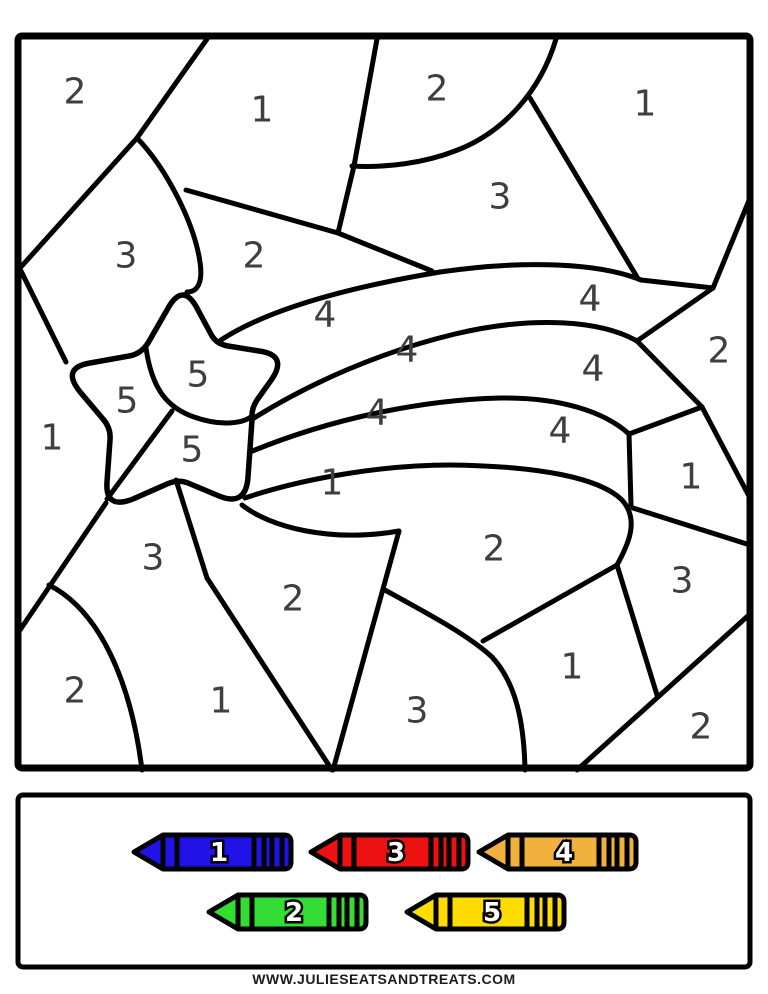  I want to click on crayon-4: 4, so click(557, 852).